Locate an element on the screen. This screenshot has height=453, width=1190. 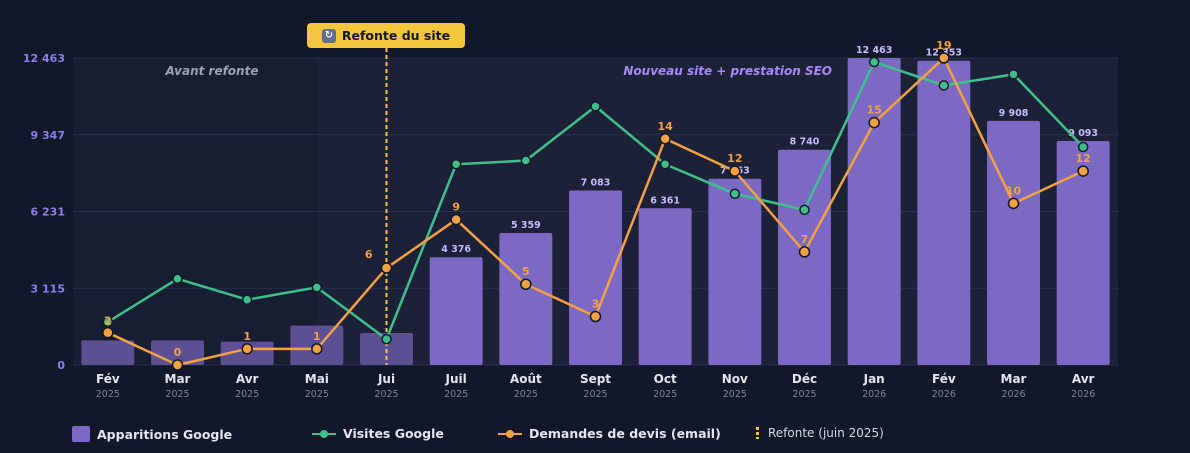
quotes-value-label: 7 is located at coordinates (805, 239).